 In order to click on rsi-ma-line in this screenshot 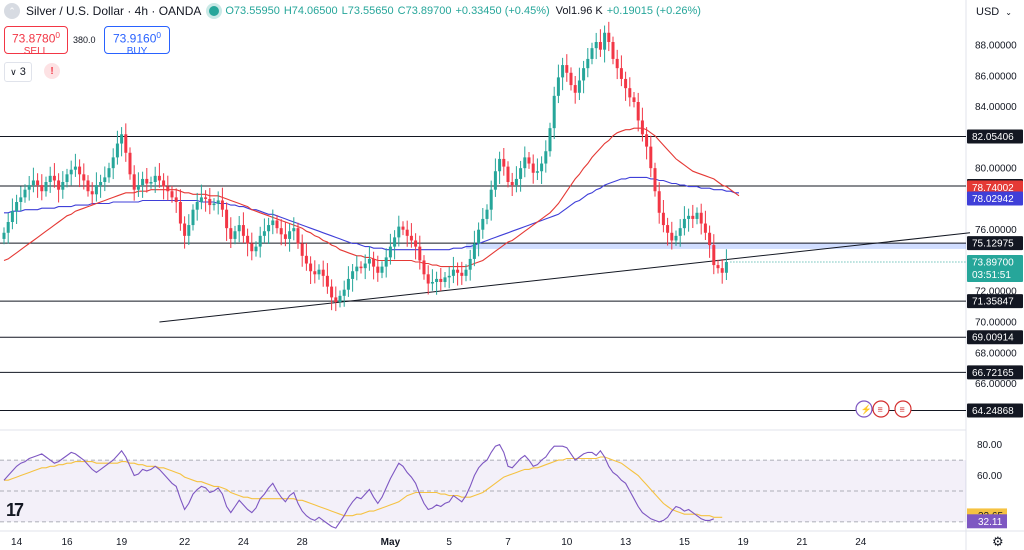, I will do `click(363, 487)`.